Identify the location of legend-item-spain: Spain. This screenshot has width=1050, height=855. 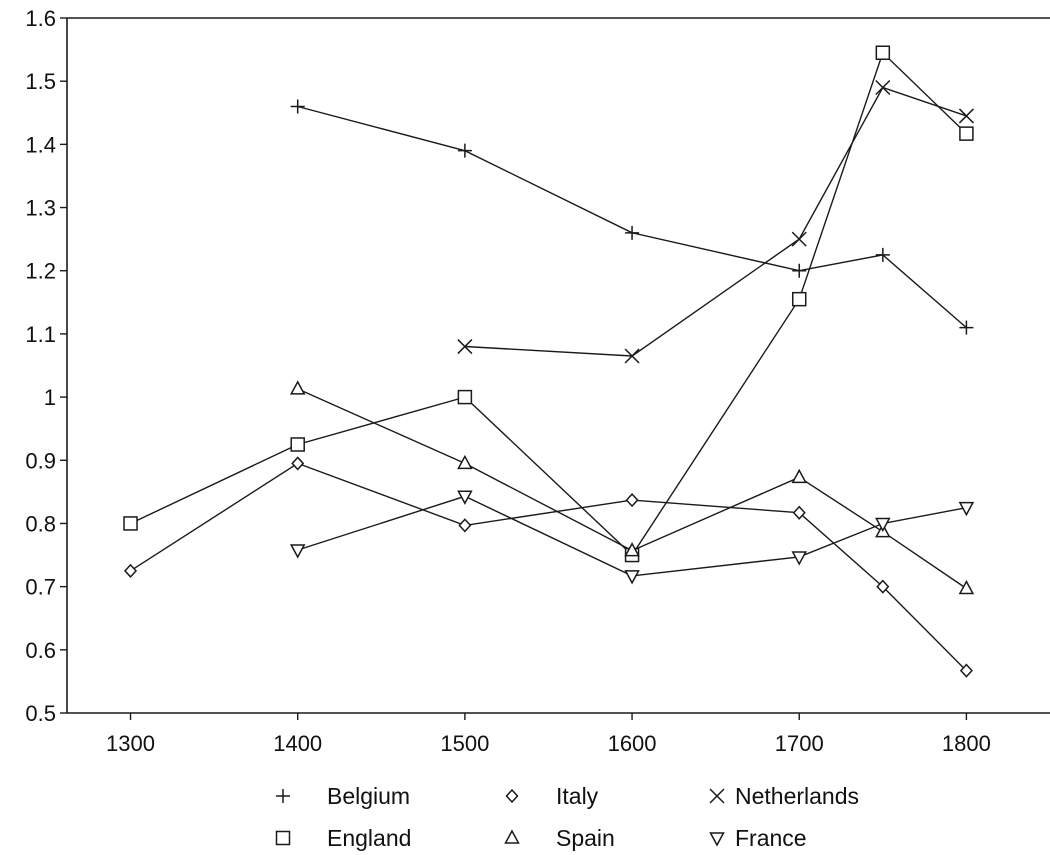
(559, 838).